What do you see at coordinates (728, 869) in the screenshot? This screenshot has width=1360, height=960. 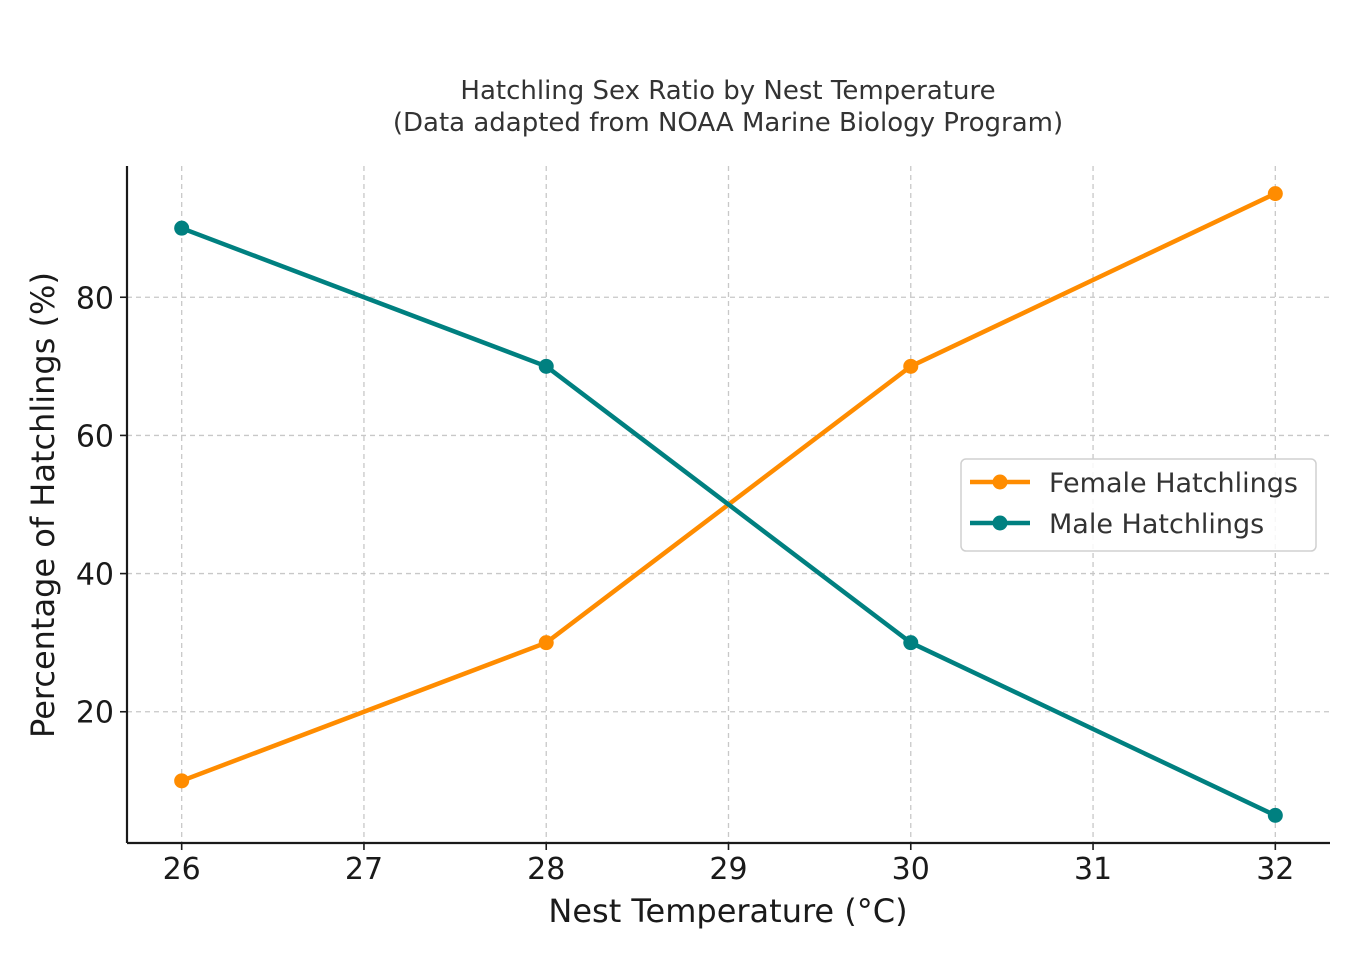 I see `x-tick-label: 29` at bounding box center [728, 869].